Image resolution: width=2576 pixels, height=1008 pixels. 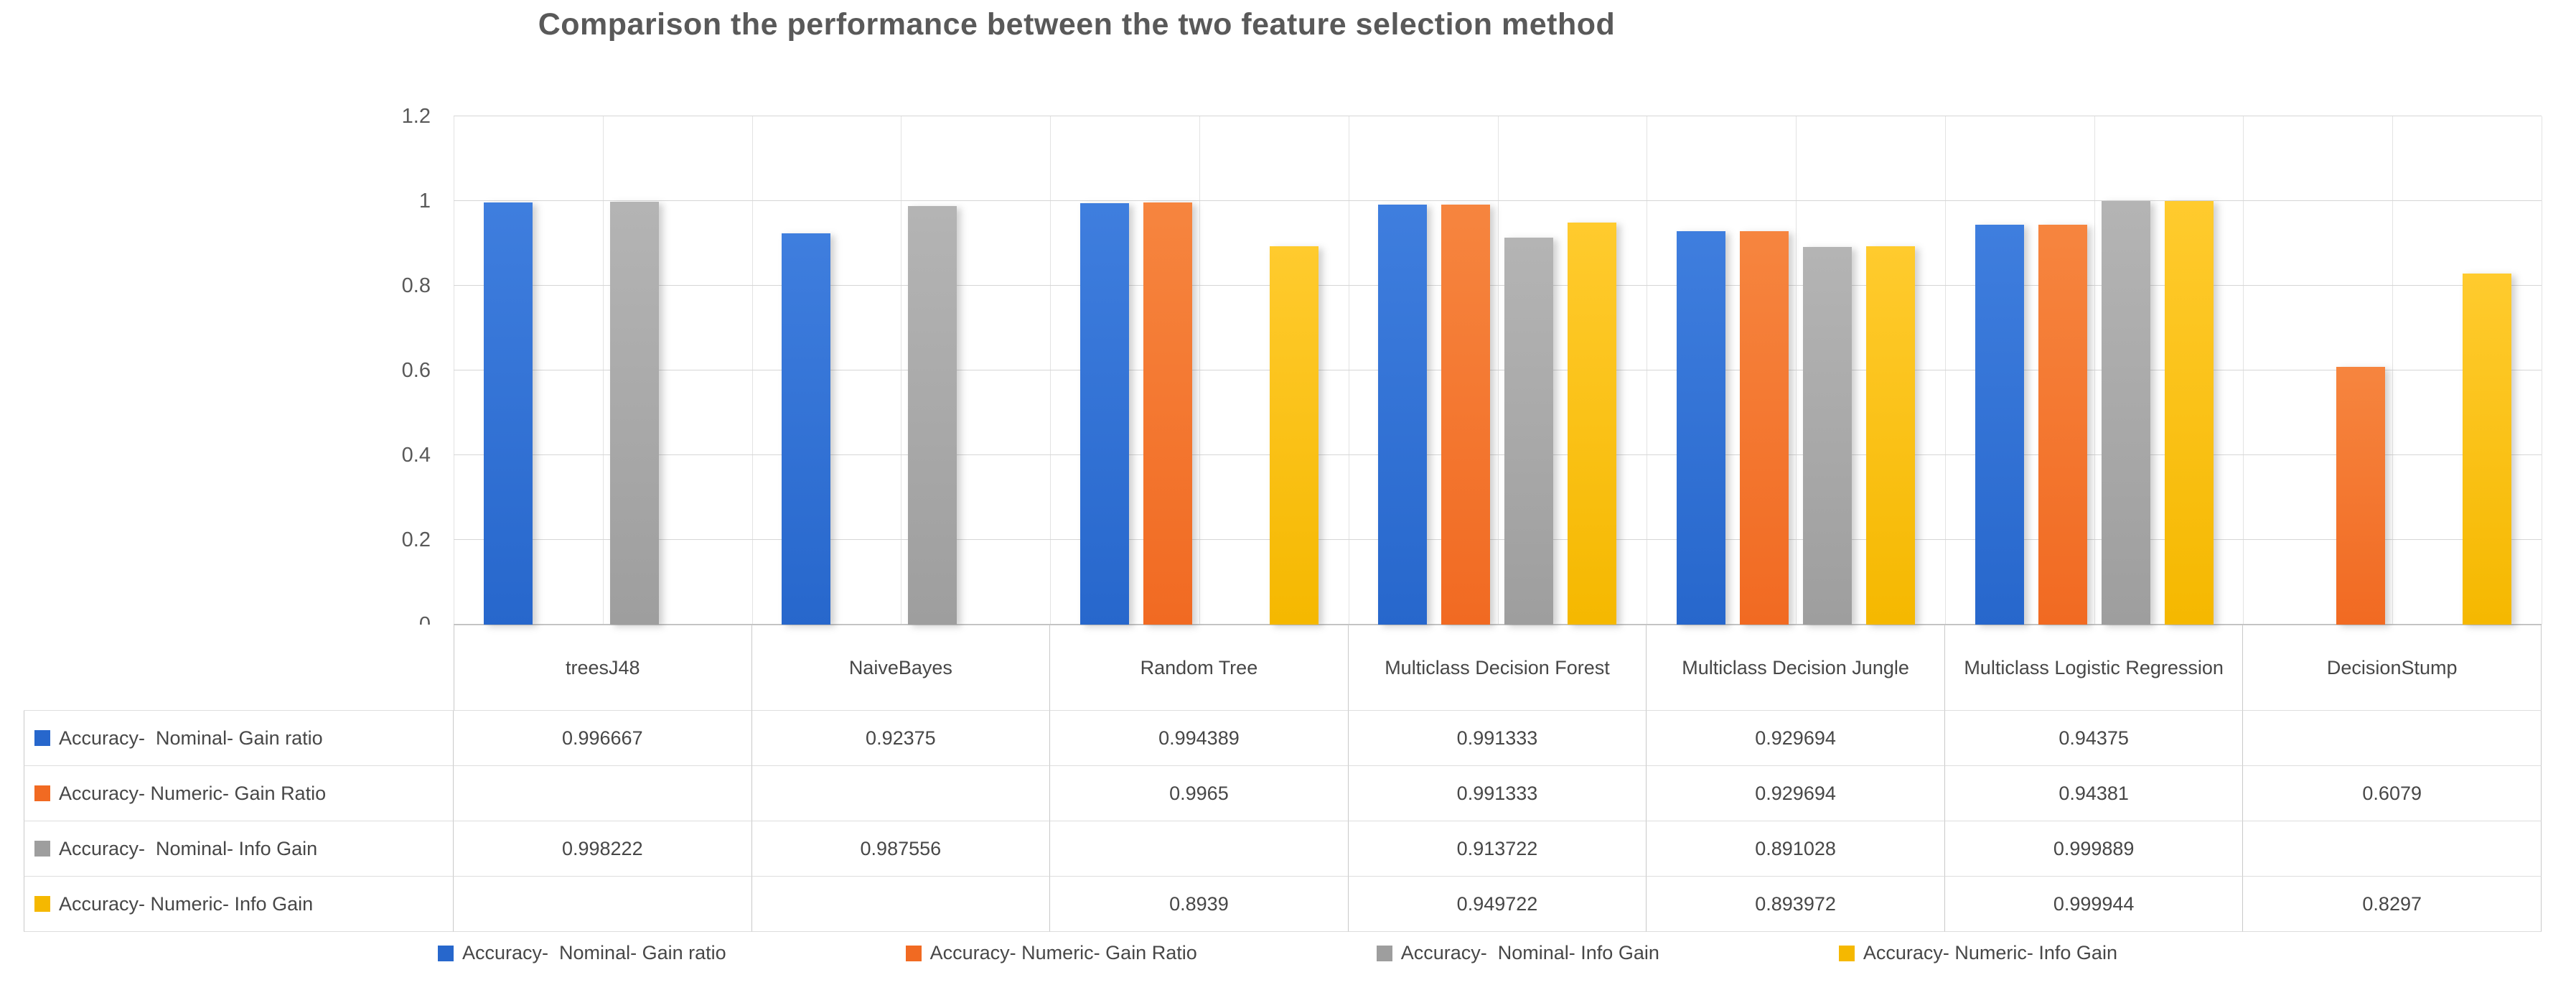 What do you see at coordinates (603, 904) in the screenshot?
I see `table-value-accuracy-numeric-info-gain-treesj48` at bounding box center [603, 904].